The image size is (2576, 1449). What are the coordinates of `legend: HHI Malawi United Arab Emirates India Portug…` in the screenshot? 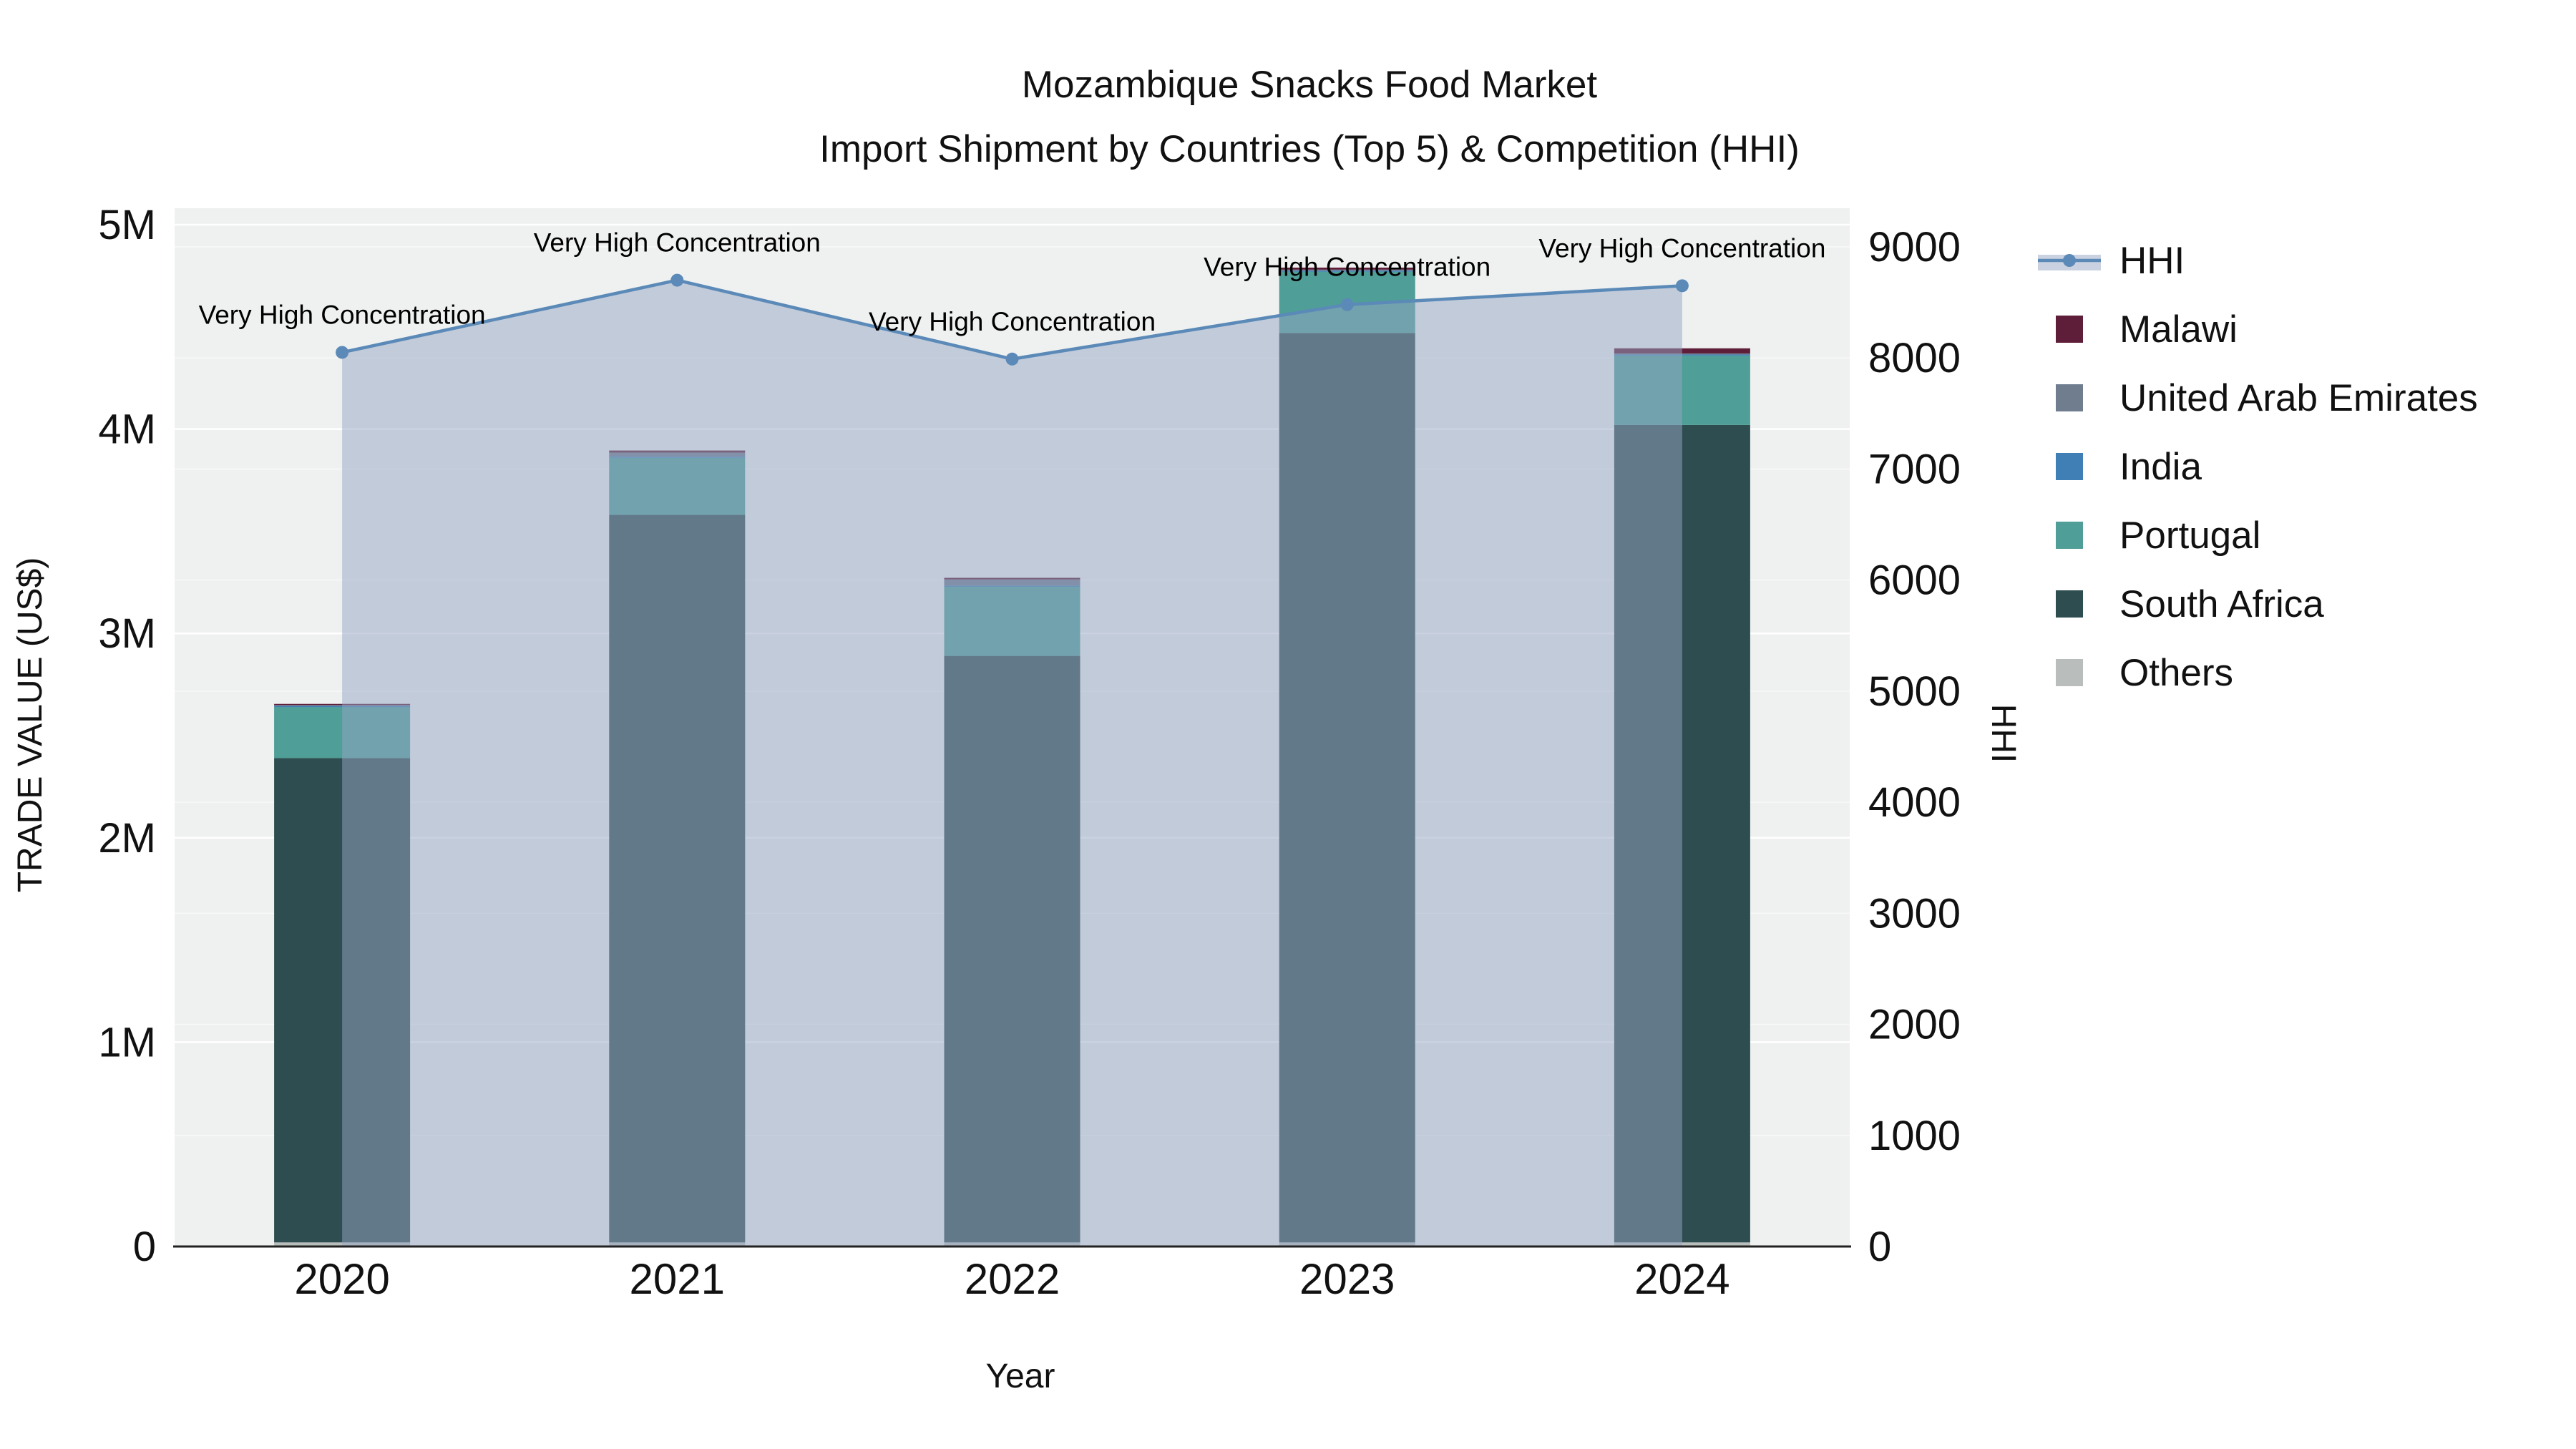 It's located at (2258, 466).